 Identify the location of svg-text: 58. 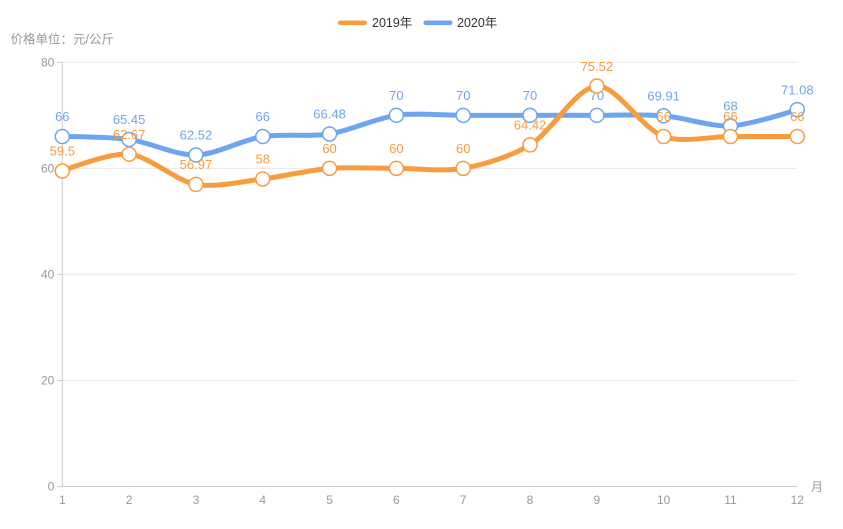
(263, 159).